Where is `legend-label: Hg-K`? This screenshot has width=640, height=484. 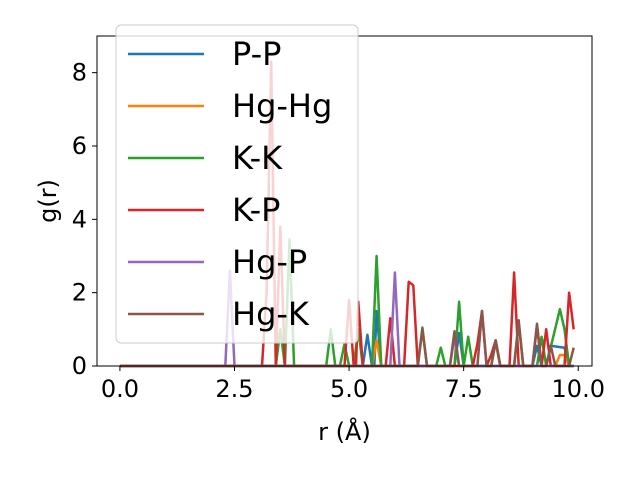
legend-label: Hg-K is located at coordinates (271, 314).